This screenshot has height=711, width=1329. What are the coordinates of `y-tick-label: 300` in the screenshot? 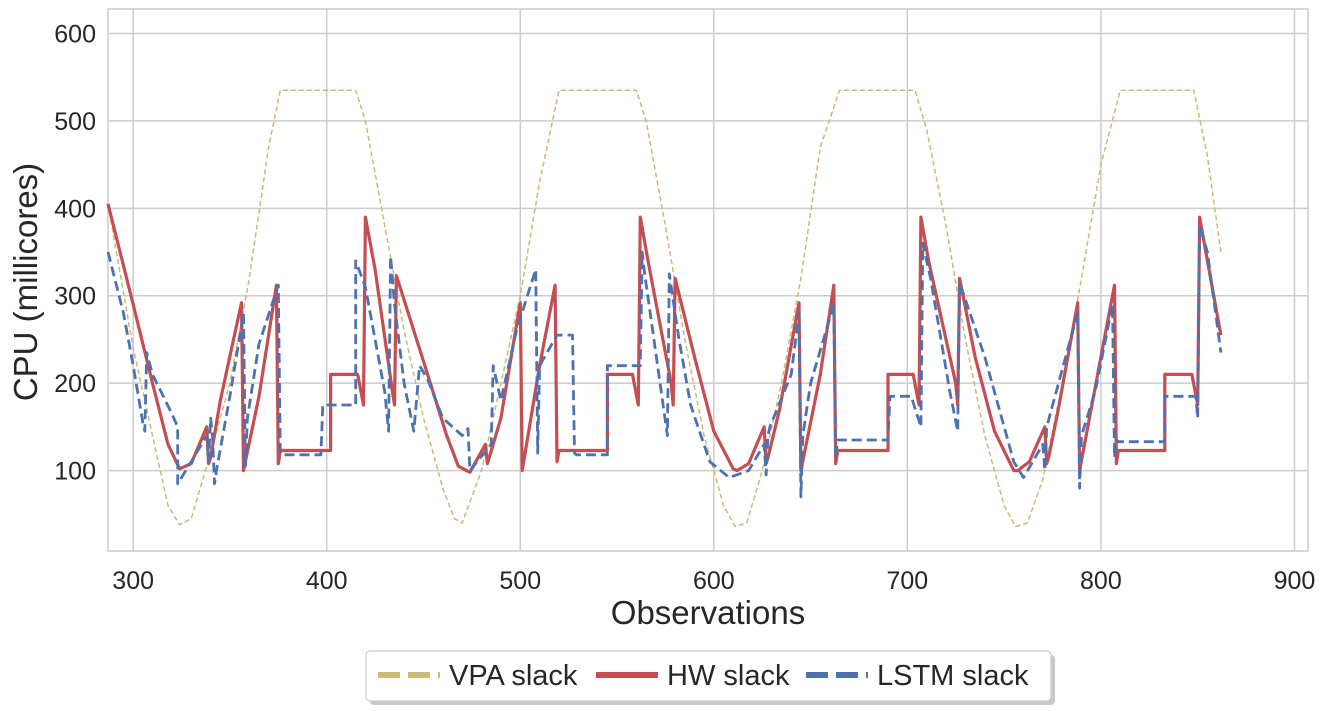 It's located at (75, 297).